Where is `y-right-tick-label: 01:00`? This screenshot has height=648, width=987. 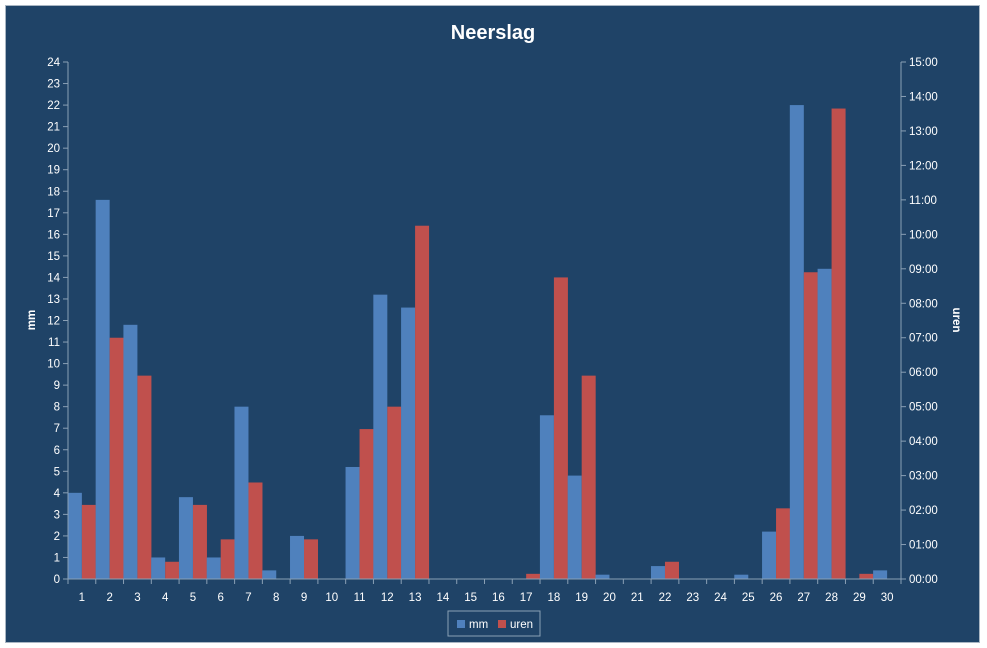
y-right-tick-label: 01:00 is located at coordinates (923, 546).